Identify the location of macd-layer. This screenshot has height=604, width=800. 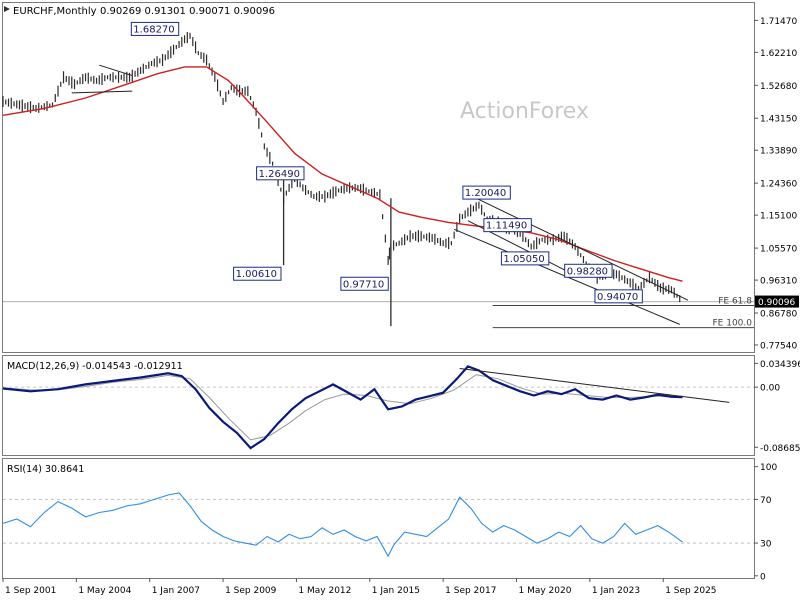
(378, 407).